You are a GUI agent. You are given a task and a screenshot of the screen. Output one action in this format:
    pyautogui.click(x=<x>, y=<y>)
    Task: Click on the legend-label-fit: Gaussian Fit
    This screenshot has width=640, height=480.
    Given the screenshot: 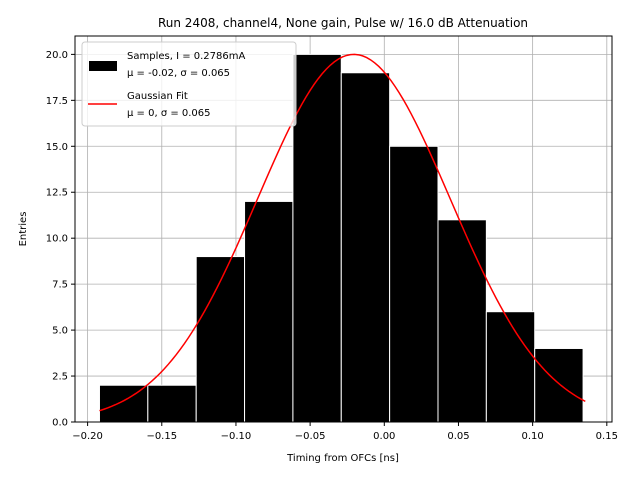 What is the action you would take?
    pyautogui.click(x=157, y=96)
    